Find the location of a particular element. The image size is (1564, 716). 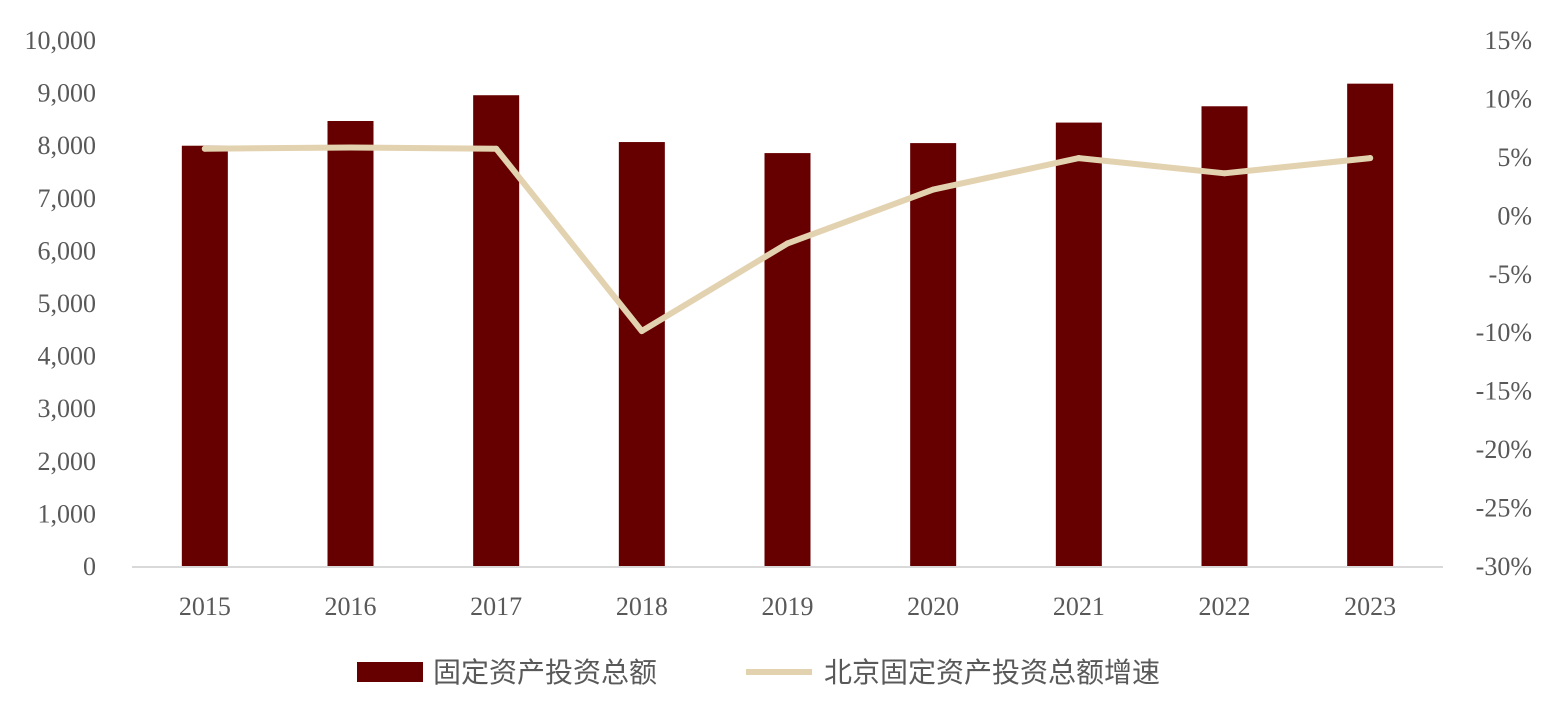

line-point-2021 is located at coordinates (1078, 158).